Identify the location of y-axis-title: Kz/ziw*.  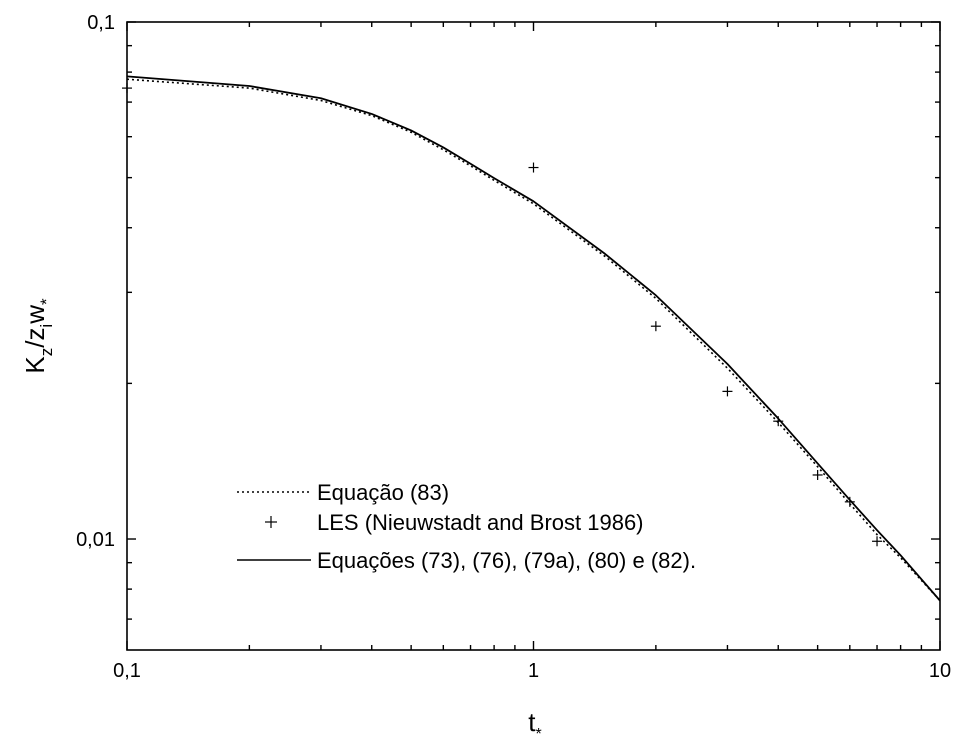
(38, 336).